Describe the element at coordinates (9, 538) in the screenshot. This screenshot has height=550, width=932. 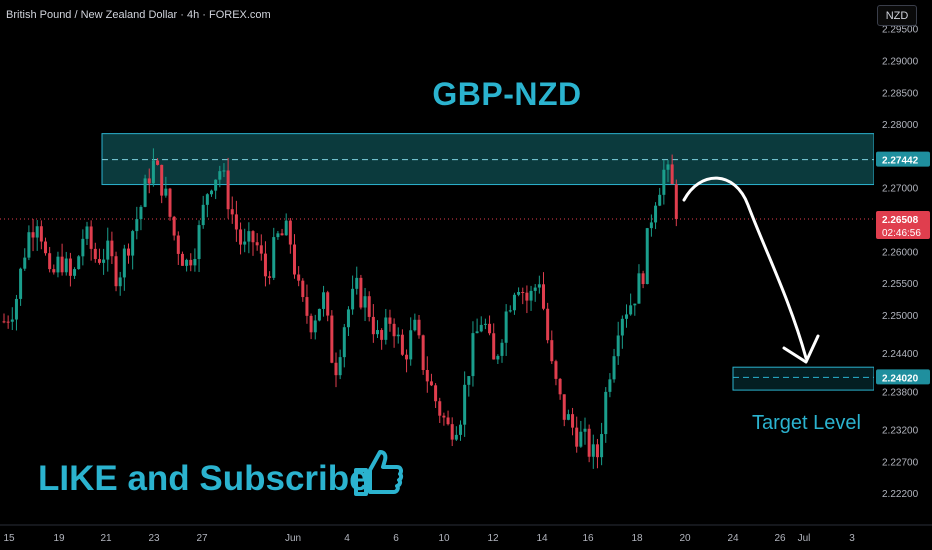
I see `time-tick-label: 15` at that location.